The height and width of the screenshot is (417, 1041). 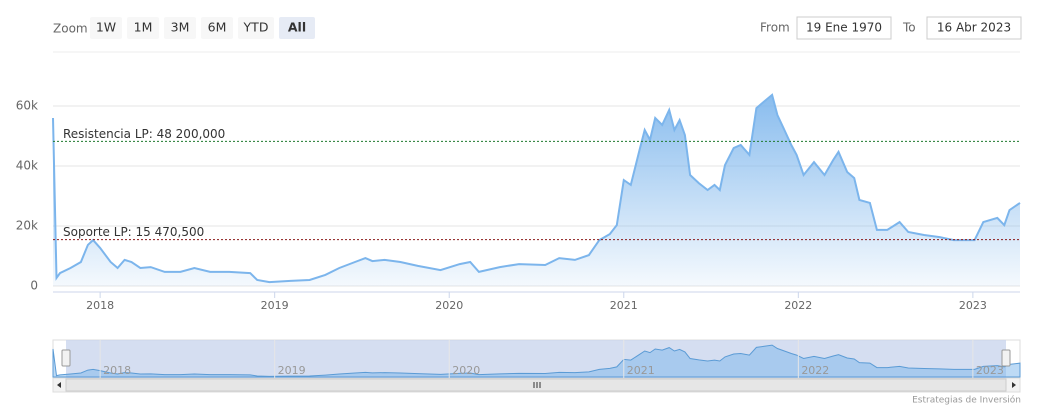 I want to click on range-button-label: YTD, so click(x=256, y=27).